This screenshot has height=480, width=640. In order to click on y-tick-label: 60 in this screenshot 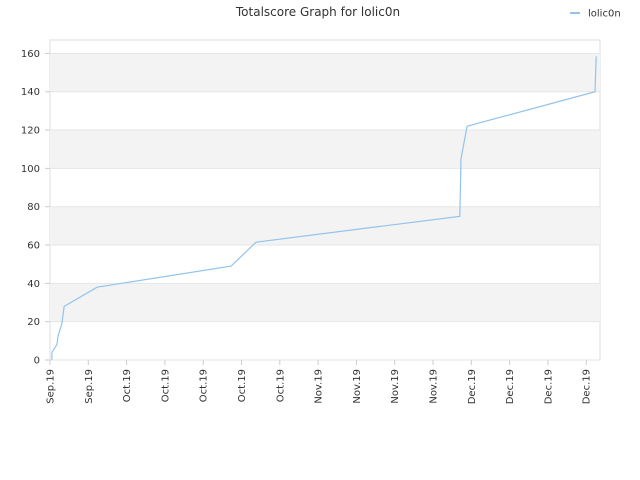, I will do `click(33, 246)`.